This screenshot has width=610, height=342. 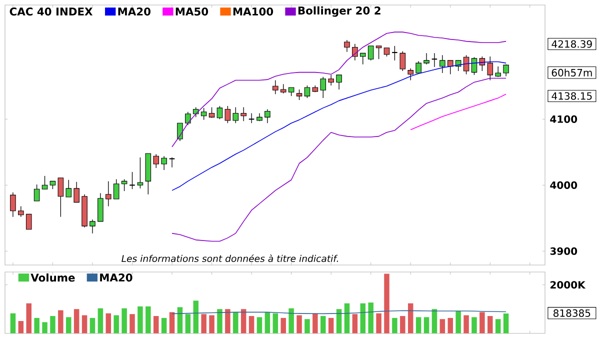 I want to click on legend-label: Volume, so click(x=52, y=277).